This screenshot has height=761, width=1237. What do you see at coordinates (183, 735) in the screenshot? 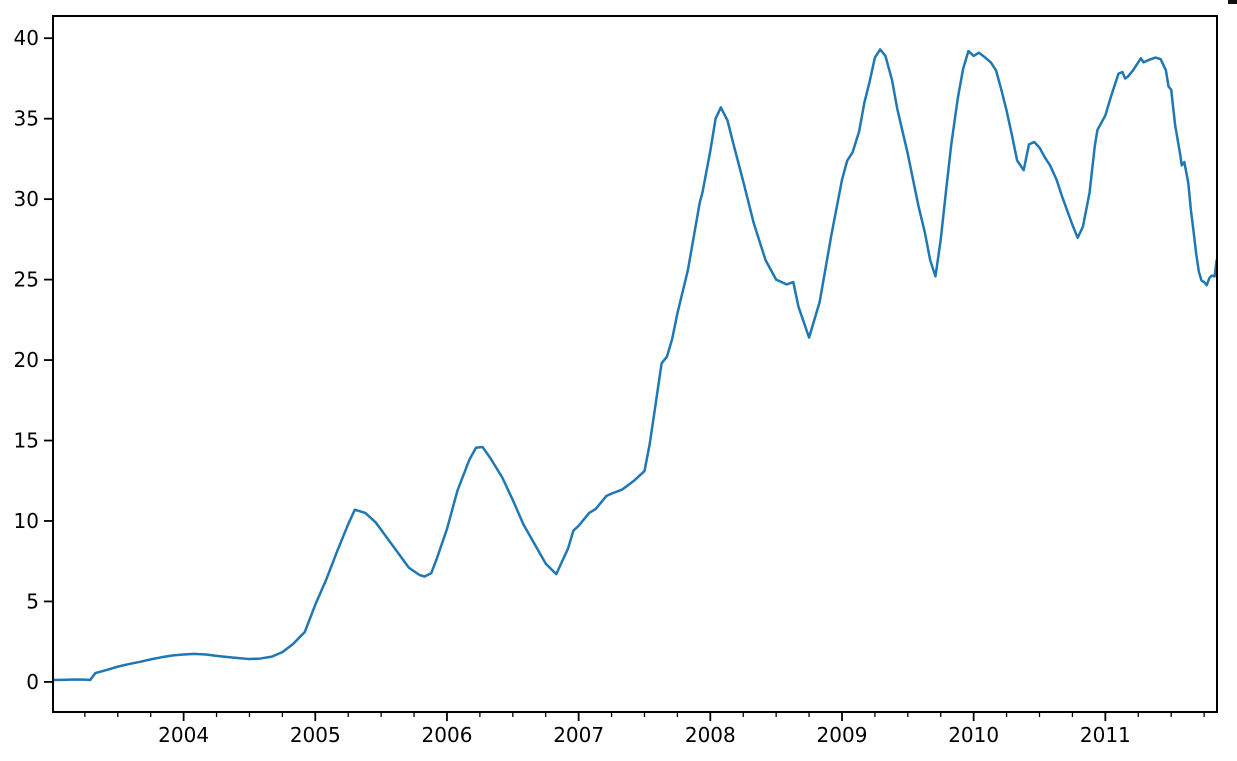
I see `x-axis-tick-label: 2004` at bounding box center [183, 735].